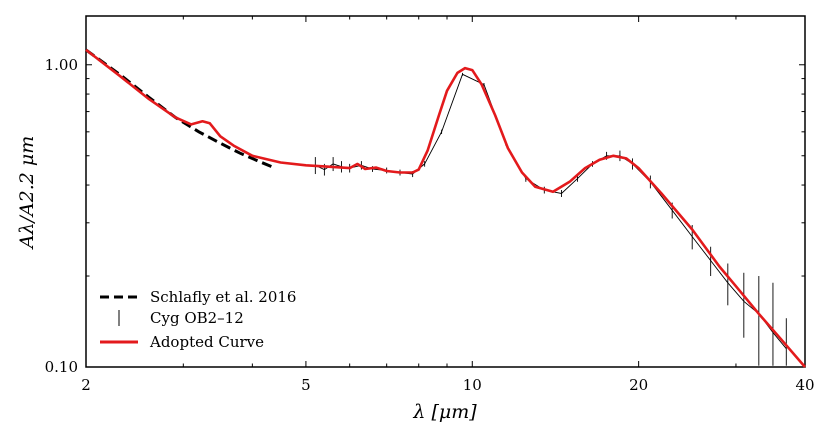  I want to click on x-tick-label-20: 20, so click(638, 385).